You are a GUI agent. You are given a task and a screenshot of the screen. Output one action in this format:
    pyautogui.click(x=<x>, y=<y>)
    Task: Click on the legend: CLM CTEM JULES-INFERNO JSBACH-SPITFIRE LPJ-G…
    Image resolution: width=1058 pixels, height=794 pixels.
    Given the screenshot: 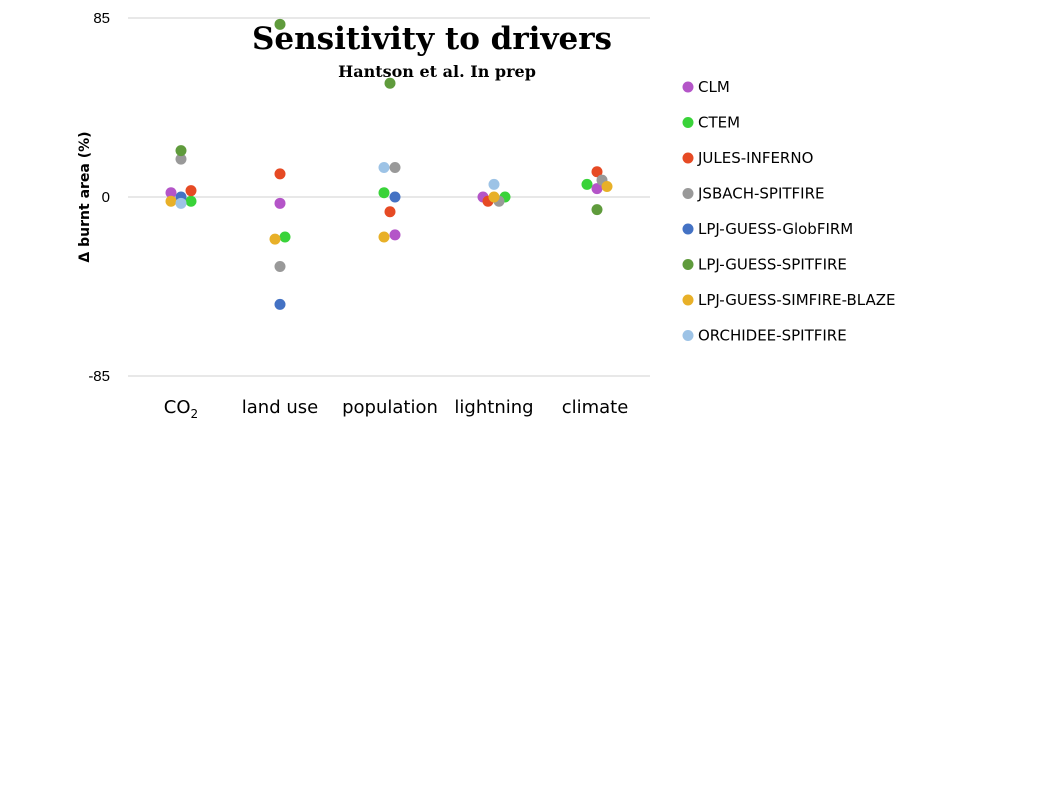 What is the action you would take?
    pyautogui.click(x=789, y=211)
    